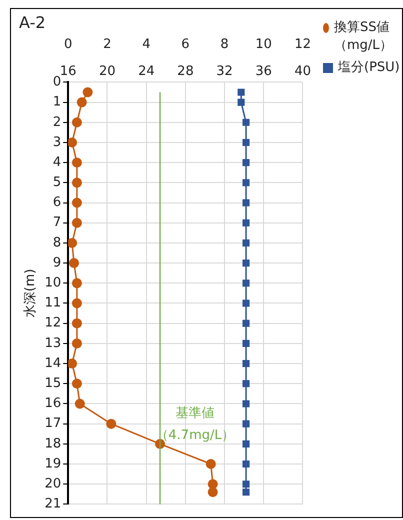 The width and height of the screenshot is (403, 520). I want to click on x-tick-label: 4, so click(146, 44).